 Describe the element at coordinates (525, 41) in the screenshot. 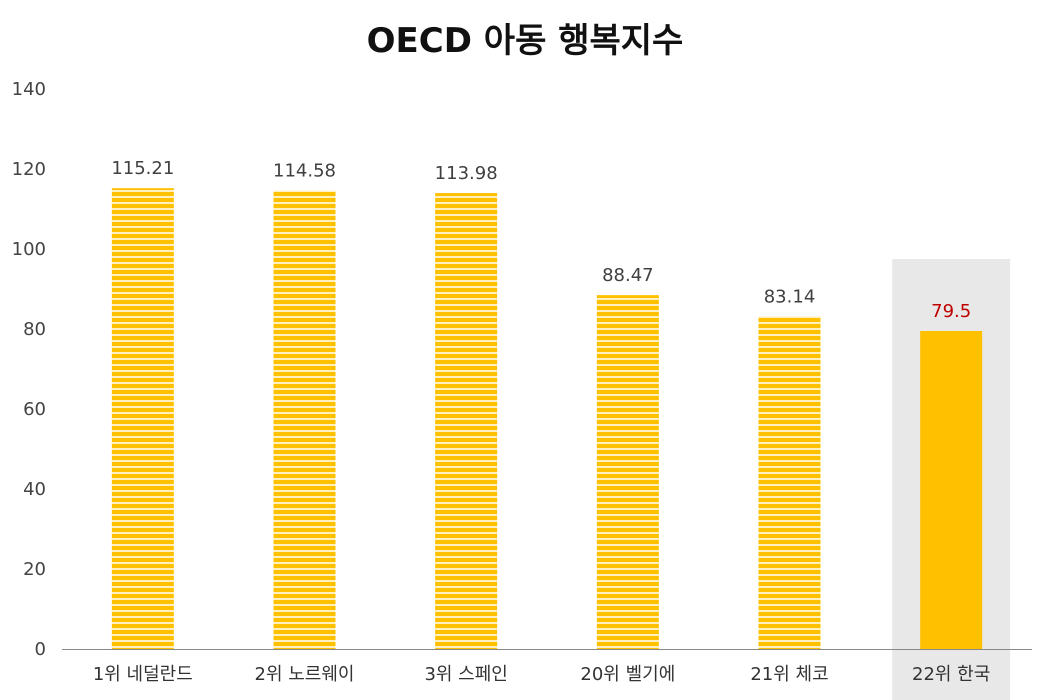

I see `chart-title: OECD 아동 행복지수` at that location.